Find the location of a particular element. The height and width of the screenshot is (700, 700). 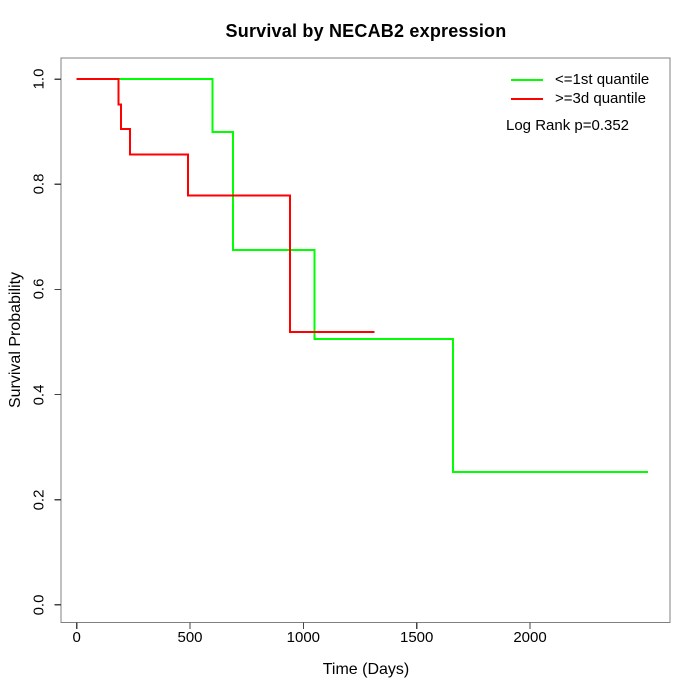

legend-rows: <=1st quantile >=3d quantile is located at coordinates (580, 89).